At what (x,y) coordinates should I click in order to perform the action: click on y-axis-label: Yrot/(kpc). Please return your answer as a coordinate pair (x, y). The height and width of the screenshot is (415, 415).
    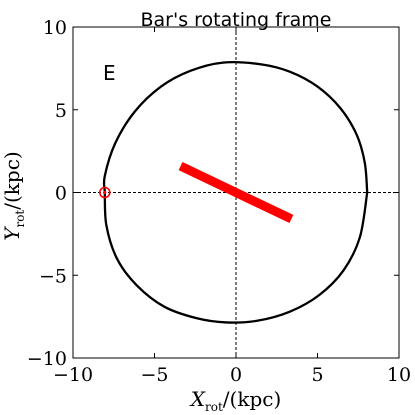
    Looking at the image, I should click on (13, 195).